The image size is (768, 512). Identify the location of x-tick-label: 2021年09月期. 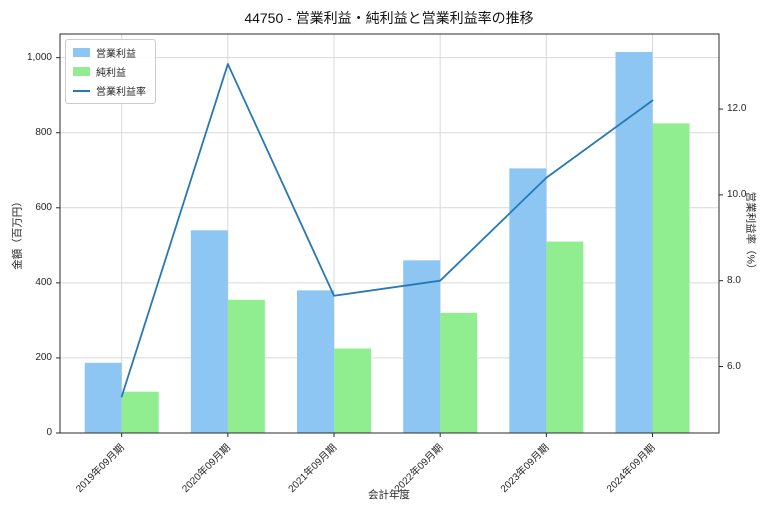
(312, 468).